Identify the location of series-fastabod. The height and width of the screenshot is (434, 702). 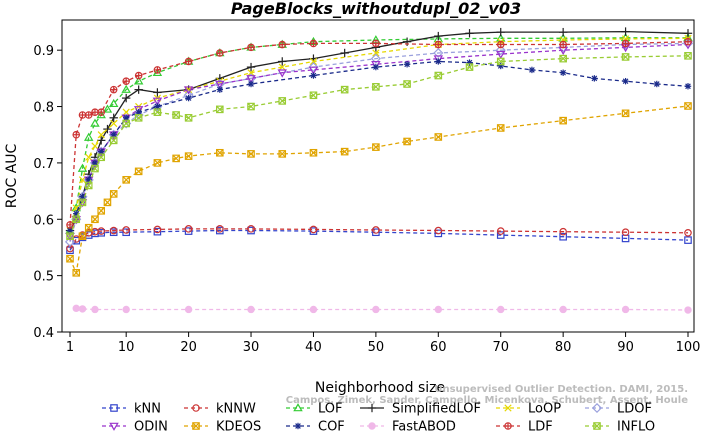
(382, 309).